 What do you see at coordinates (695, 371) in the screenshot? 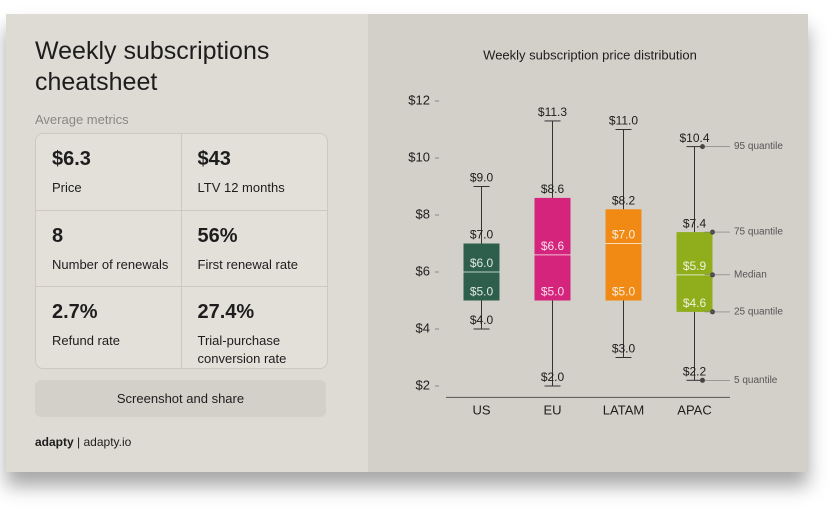
I see `value-label: $2.2` at bounding box center [695, 371].